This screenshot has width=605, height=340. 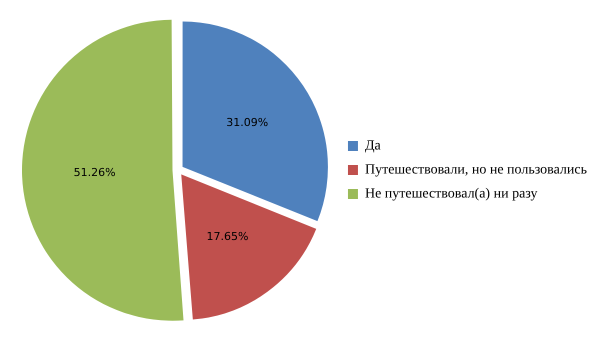 What do you see at coordinates (247, 123) in the screenshot?
I see `data-label: 31.09%` at bounding box center [247, 123].